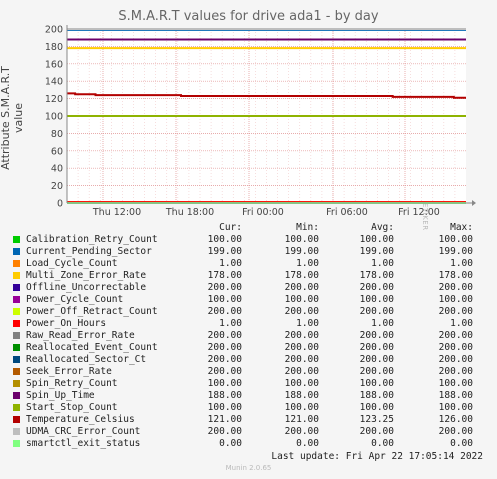  What do you see at coordinates (92, 239) in the screenshot?
I see `legend-series-name: Calibration_Retry_Count` at bounding box center [92, 239].